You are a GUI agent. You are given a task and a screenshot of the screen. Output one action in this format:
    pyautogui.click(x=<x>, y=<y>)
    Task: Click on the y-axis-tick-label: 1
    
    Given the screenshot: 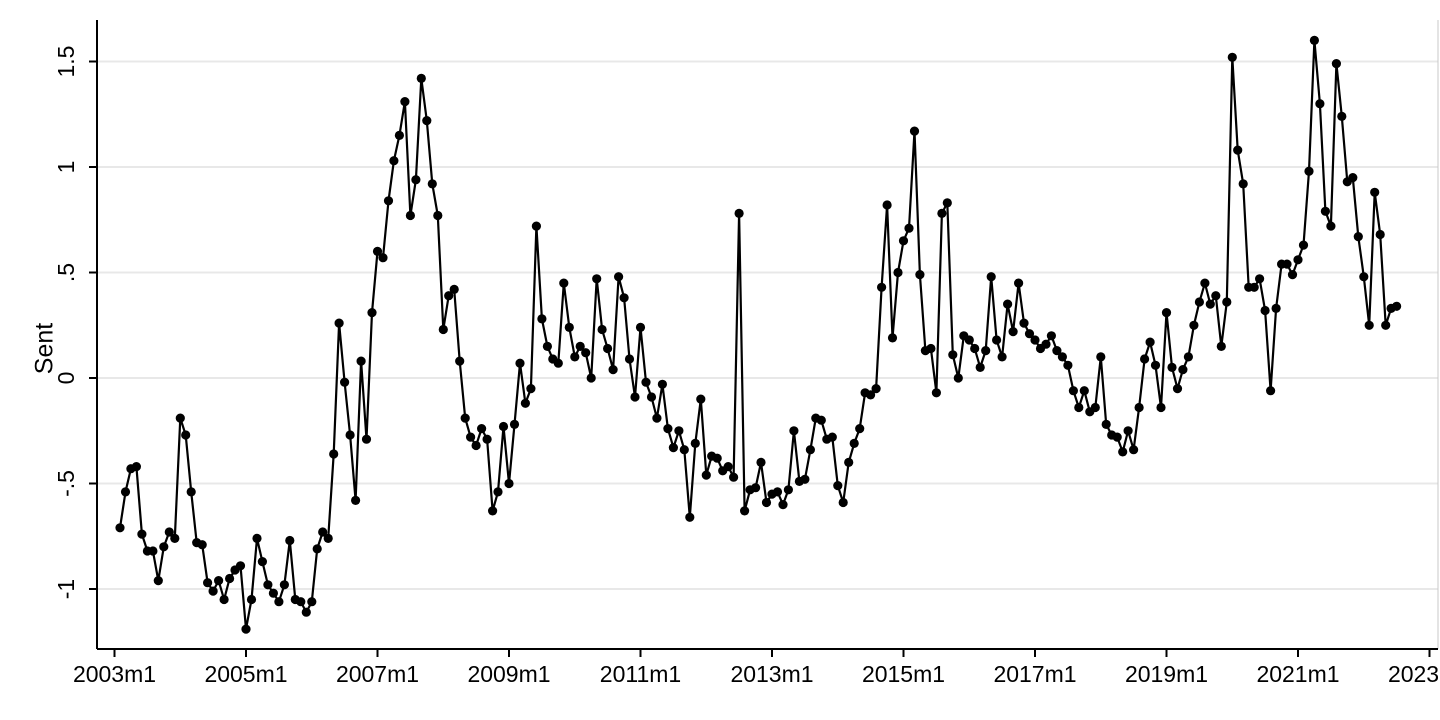 What is the action you would take?
    pyautogui.click(x=66, y=167)
    